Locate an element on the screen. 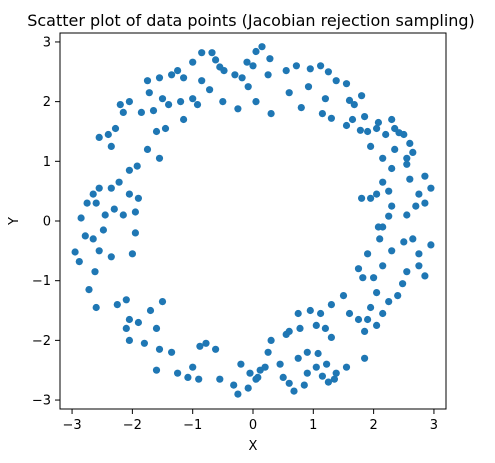 Image resolution: width=495 pixels, height=463 pixels. x-tick-label: 2 is located at coordinates (373, 425).